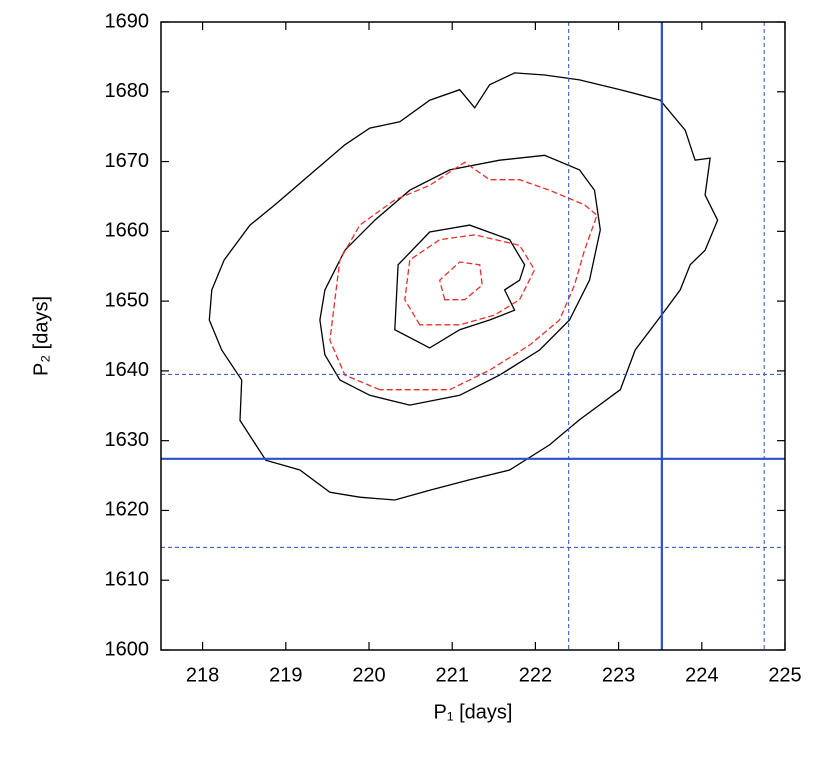  I want to click on x-tick-label: 225, so click(784, 675).